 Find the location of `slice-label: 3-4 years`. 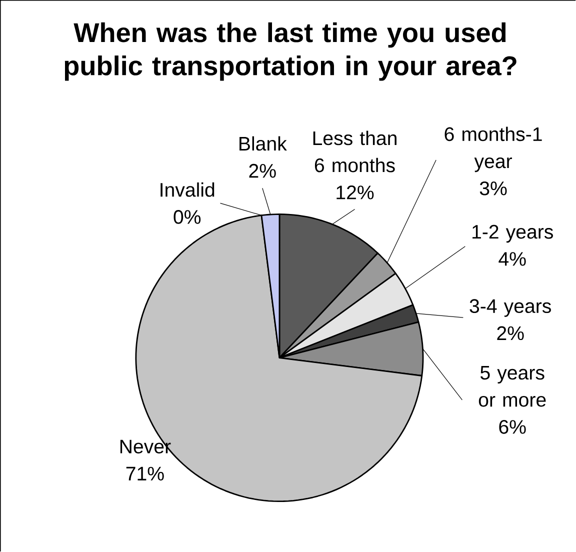

slice-label: 3-4 years is located at coordinates (510, 308).